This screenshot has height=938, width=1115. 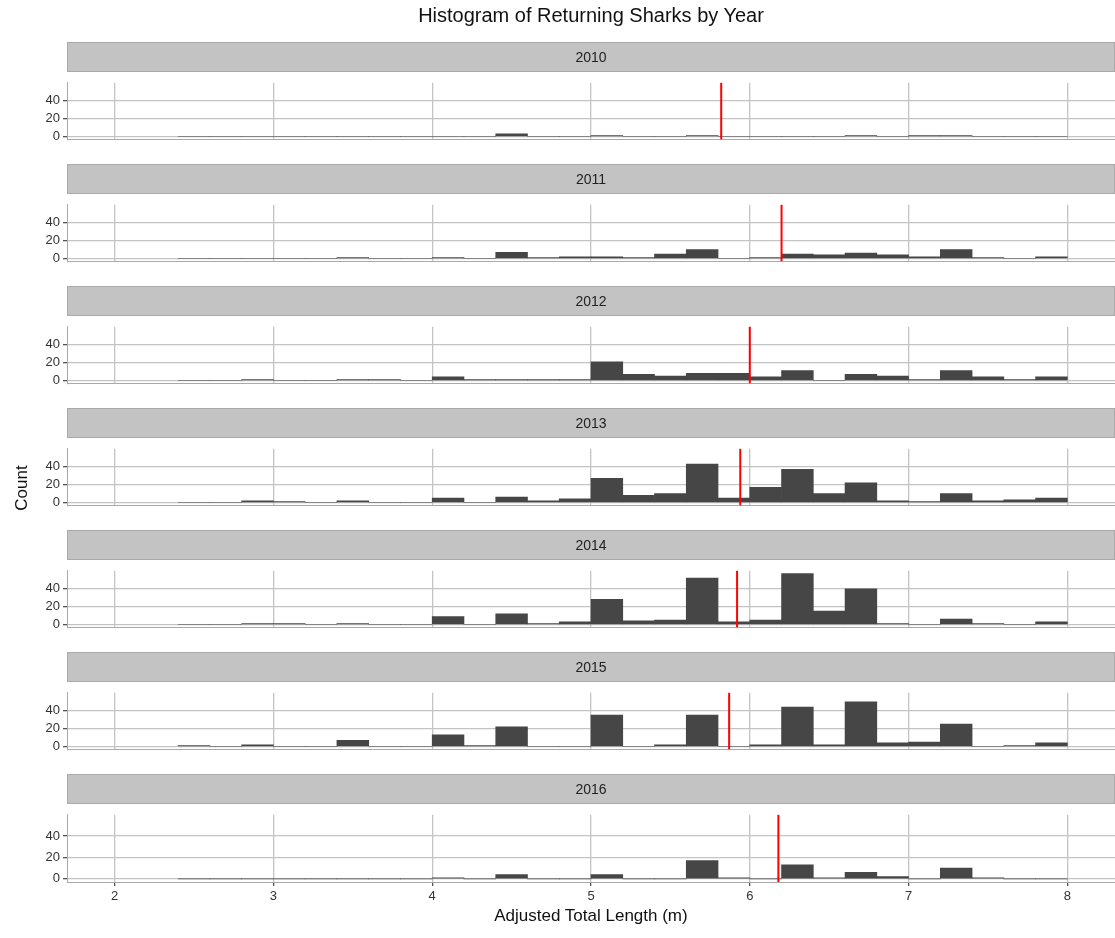 What do you see at coordinates (908, 896) in the screenshot?
I see `x-tick-label: 7` at bounding box center [908, 896].